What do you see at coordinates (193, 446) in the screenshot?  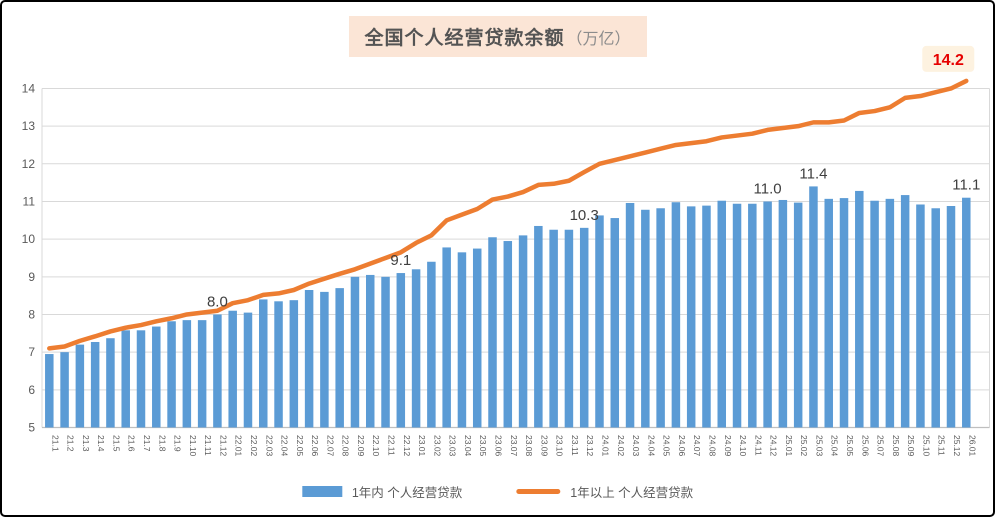 I see `x-tick-label: 21.10` at bounding box center [193, 446].